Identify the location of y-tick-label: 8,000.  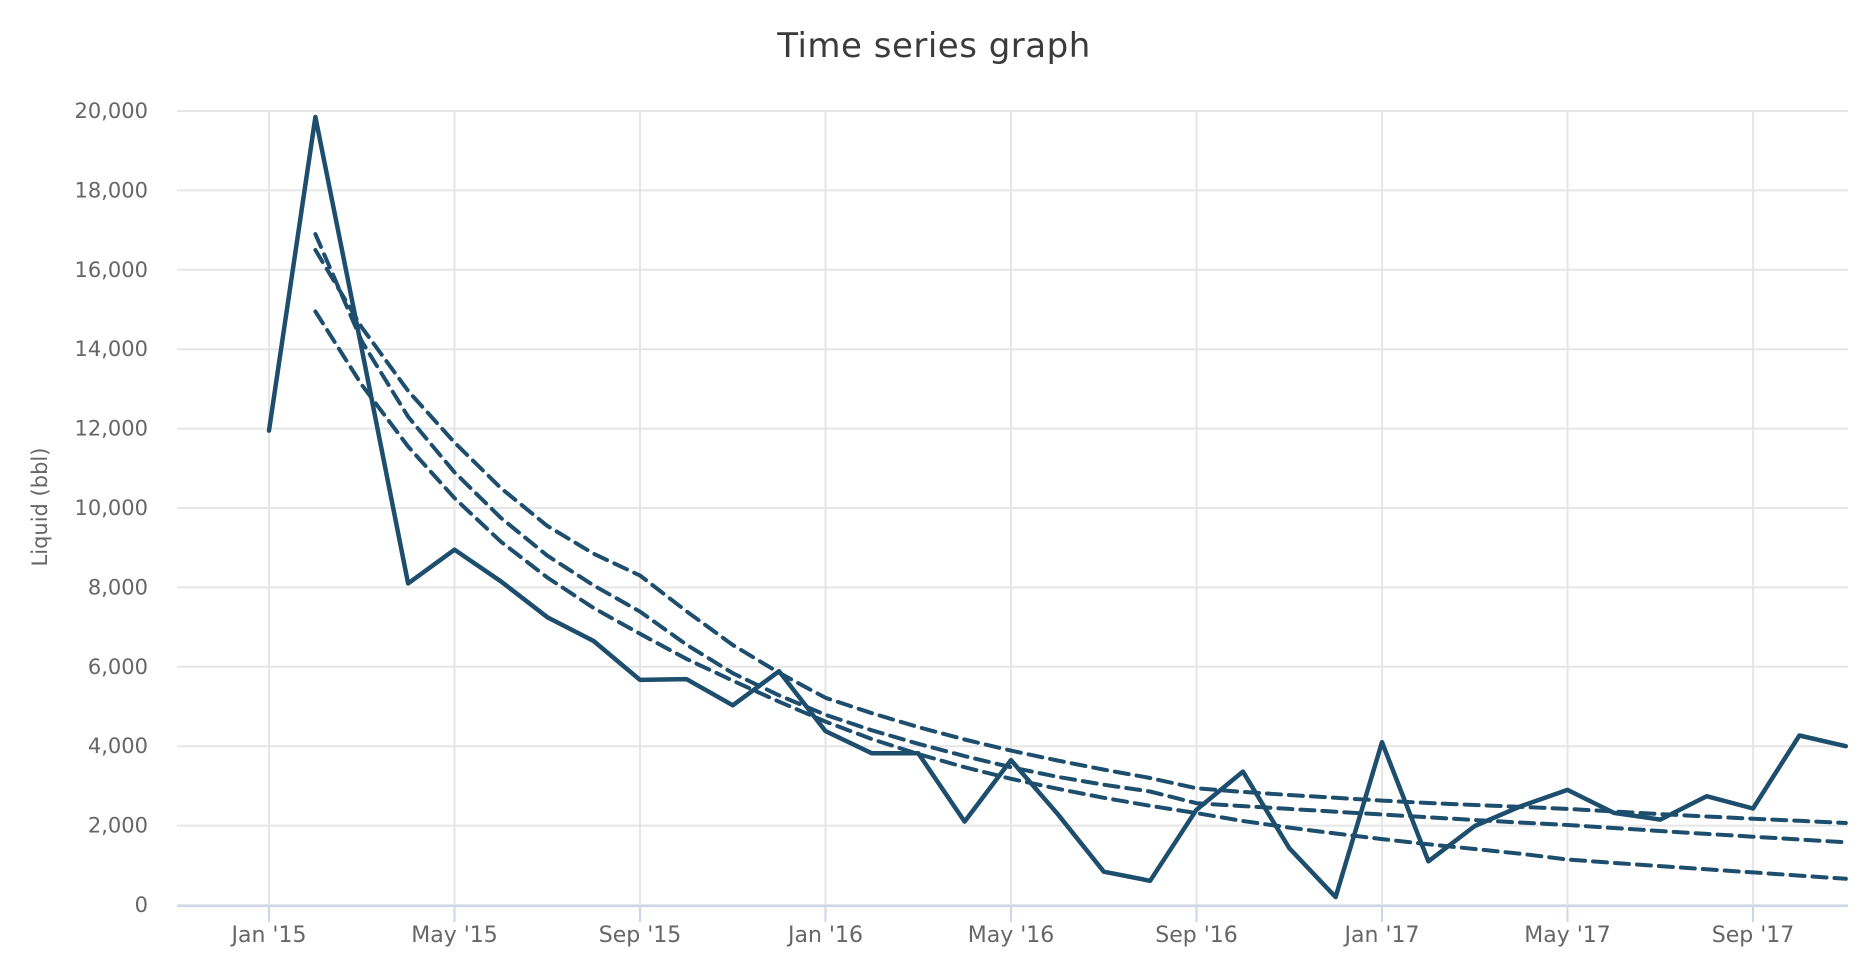
(118, 587).